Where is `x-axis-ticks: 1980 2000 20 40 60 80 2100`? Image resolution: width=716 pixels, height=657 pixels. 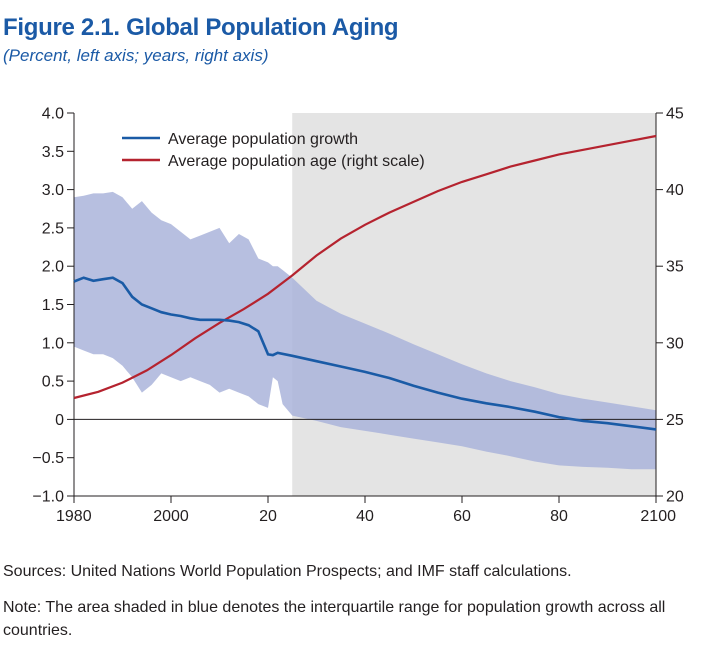
x-axis-ticks: 1980 2000 20 40 60 80 2100 is located at coordinates (366, 510).